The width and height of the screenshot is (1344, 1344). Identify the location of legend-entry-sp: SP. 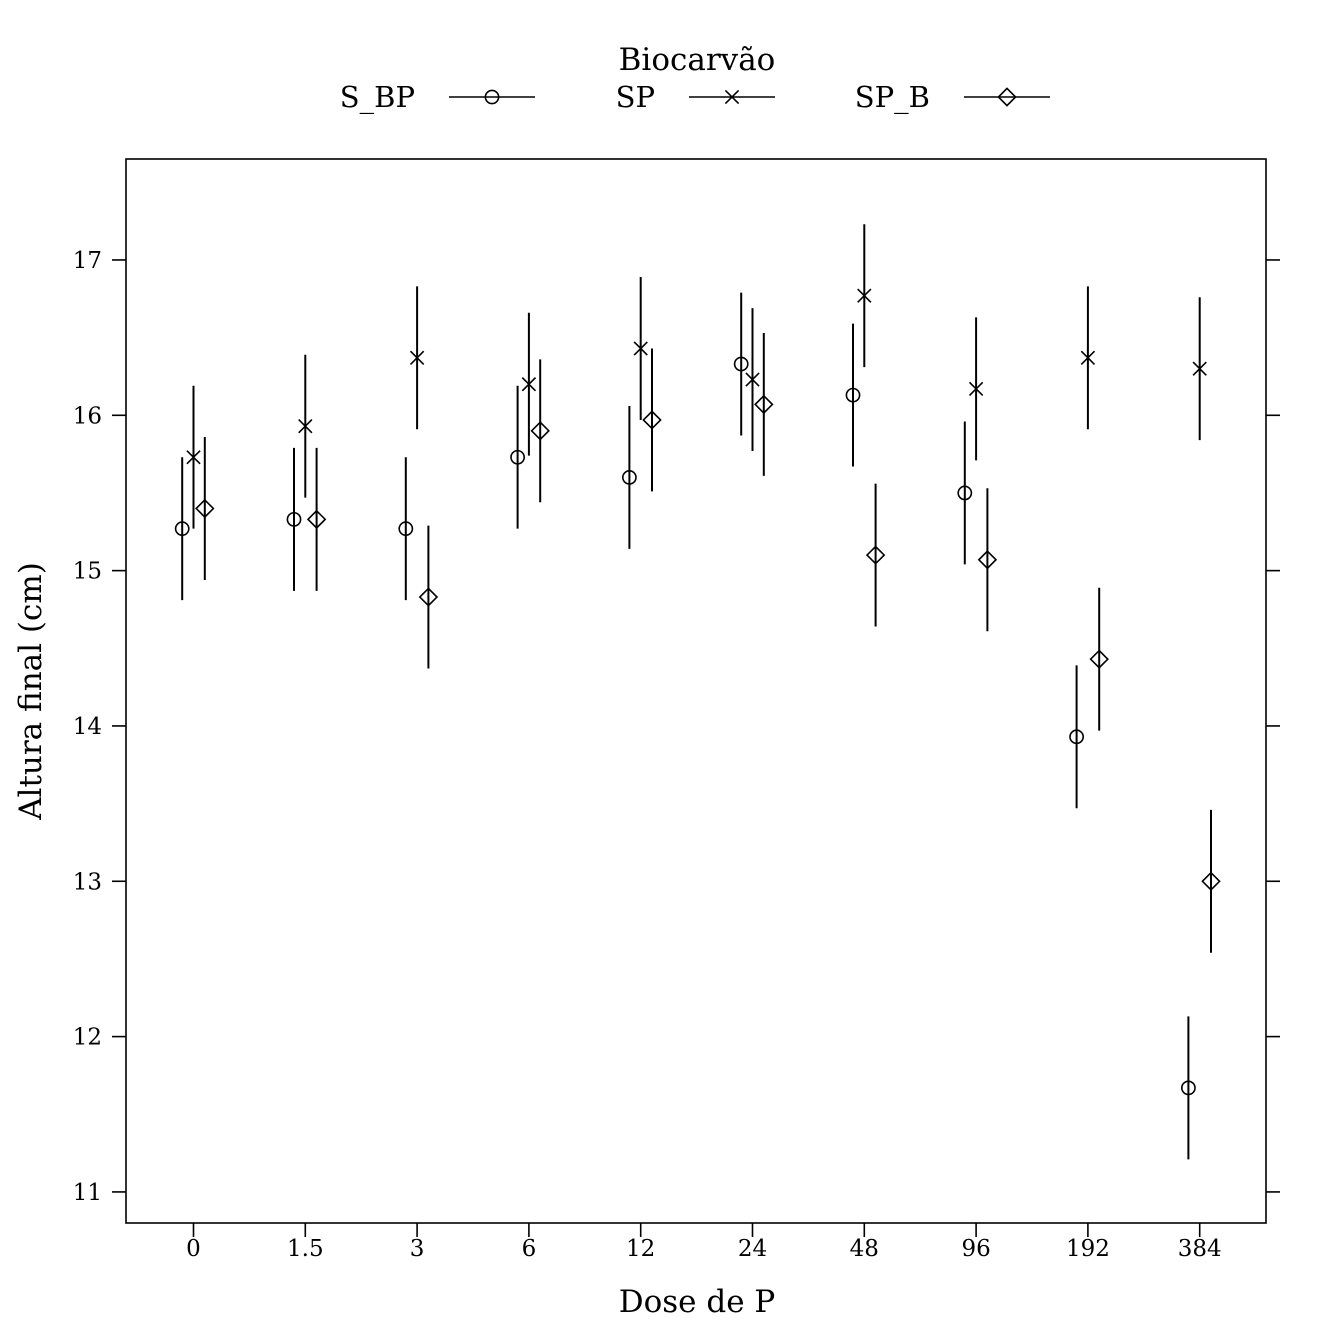
(695, 97).